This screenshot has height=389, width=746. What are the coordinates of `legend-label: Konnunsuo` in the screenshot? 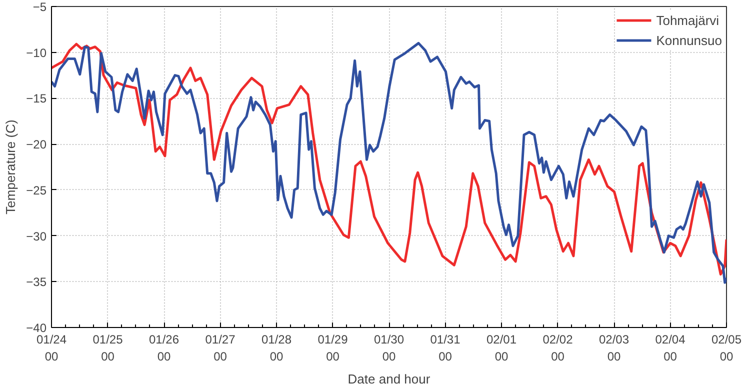 It's located at (689, 40).